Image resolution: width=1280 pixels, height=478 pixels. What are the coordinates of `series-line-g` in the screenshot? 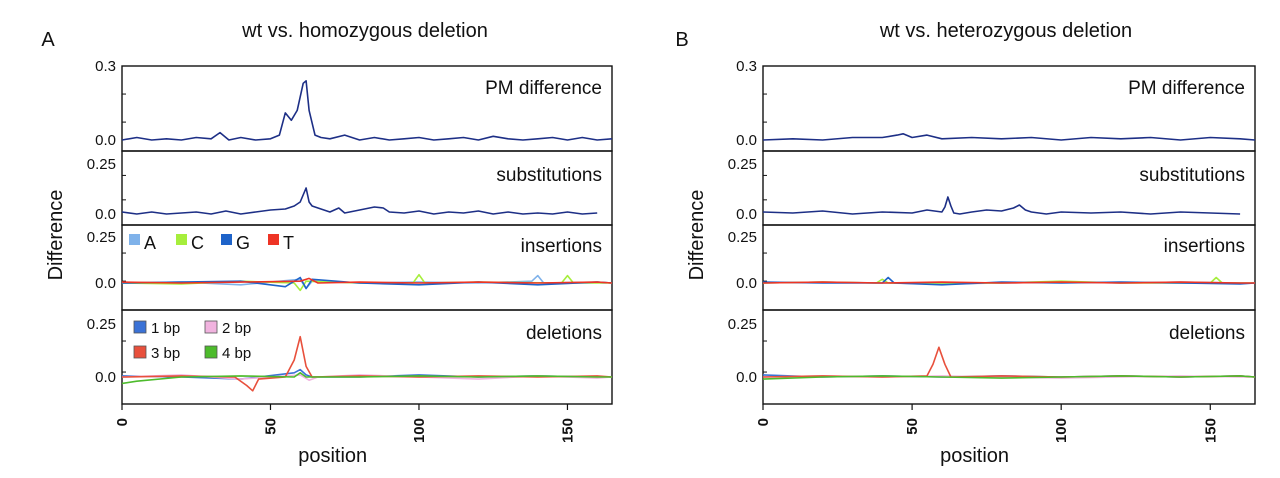 It's located at (1009, 281).